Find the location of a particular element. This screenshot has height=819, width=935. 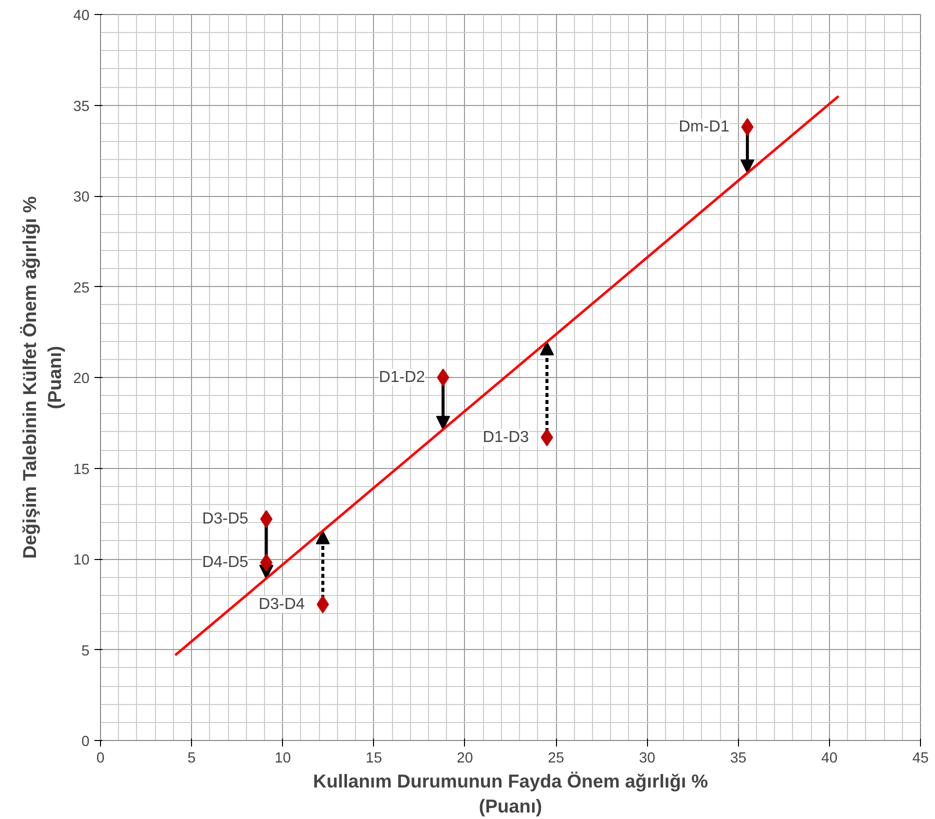

y-axis-title: Değişim Talebinin Külfet Önem ağırlığı % (Puanı) is located at coordinates (42, 377).